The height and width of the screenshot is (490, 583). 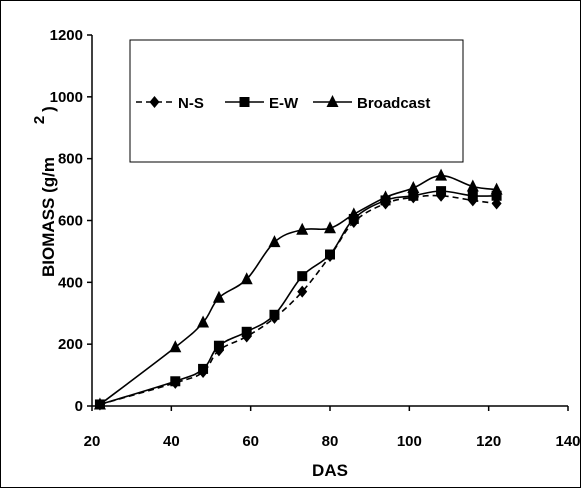 What do you see at coordinates (191, 103) in the screenshot?
I see `legend-label: N-S` at bounding box center [191, 103].